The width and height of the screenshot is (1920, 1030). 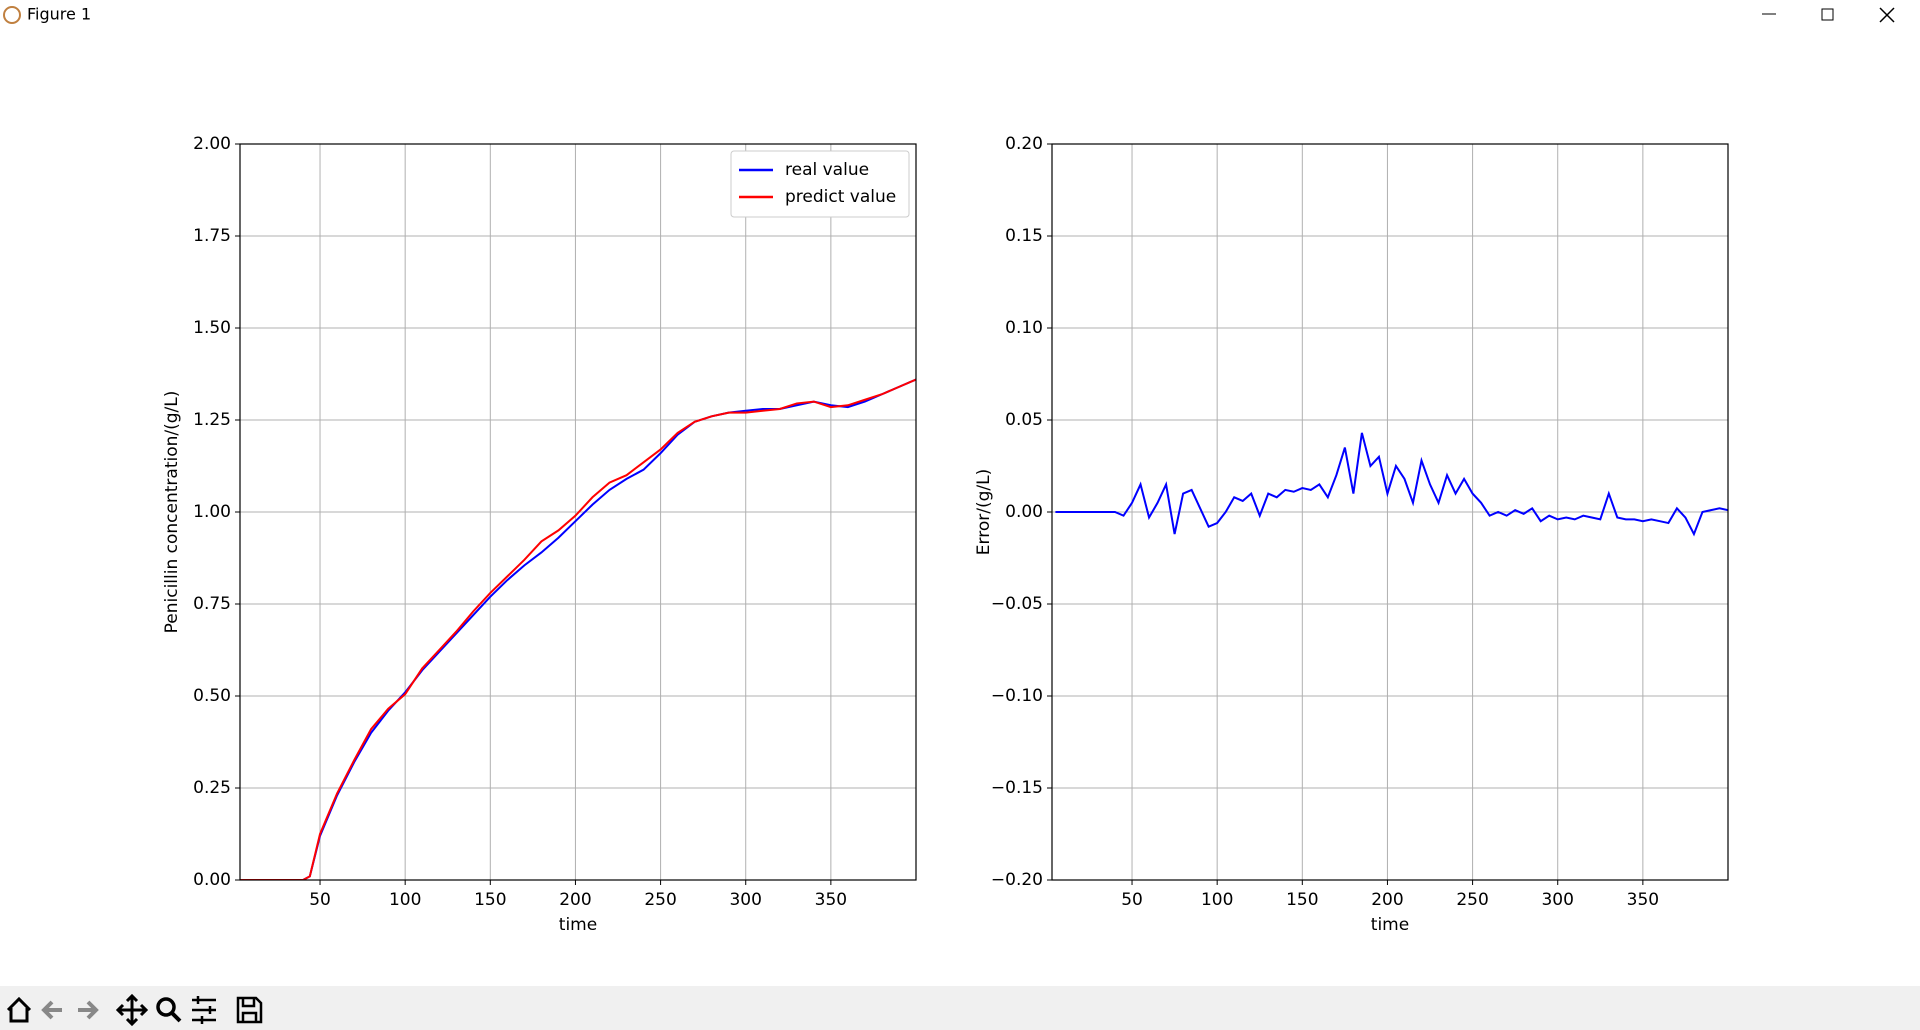 What do you see at coordinates (827, 170) in the screenshot?
I see `legend-label: real value` at bounding box center [827, 170].